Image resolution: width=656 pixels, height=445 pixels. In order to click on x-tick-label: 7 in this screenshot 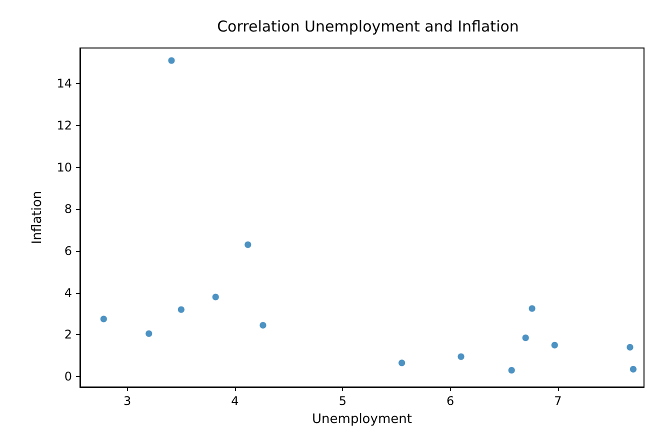, I will do `click(558, 401)`.